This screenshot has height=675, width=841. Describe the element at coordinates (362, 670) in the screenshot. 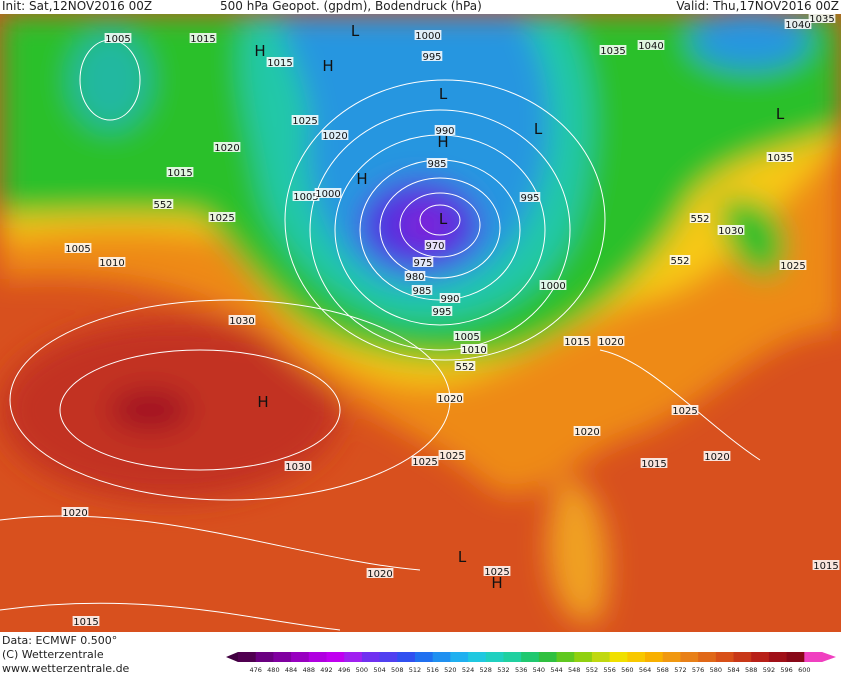

I see `colorbar-label: 500` at that location.